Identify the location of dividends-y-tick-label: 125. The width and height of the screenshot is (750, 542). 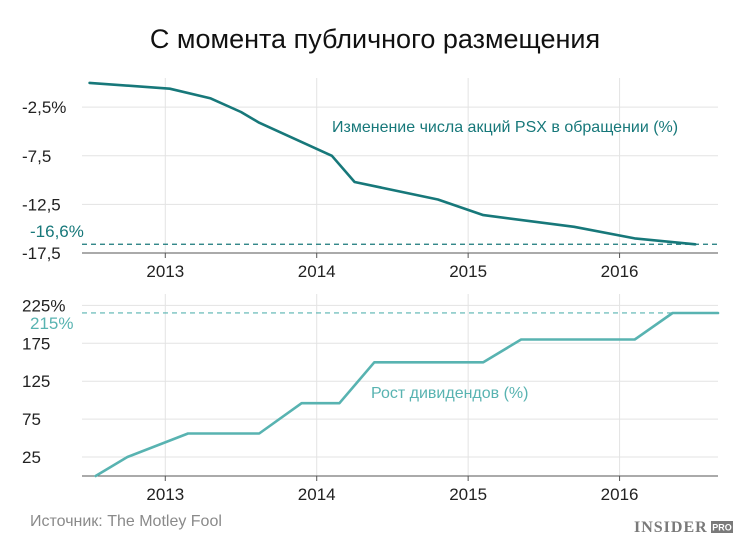
(36, 381).